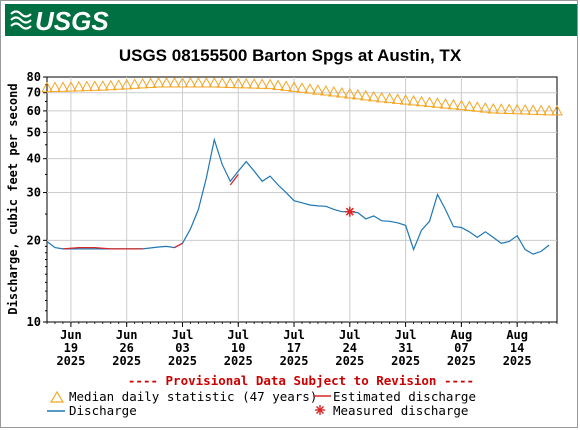 The width and height of the screenshot is (580, 430). I want to click on usgs-logo-text: USGS, so click(72, 21).